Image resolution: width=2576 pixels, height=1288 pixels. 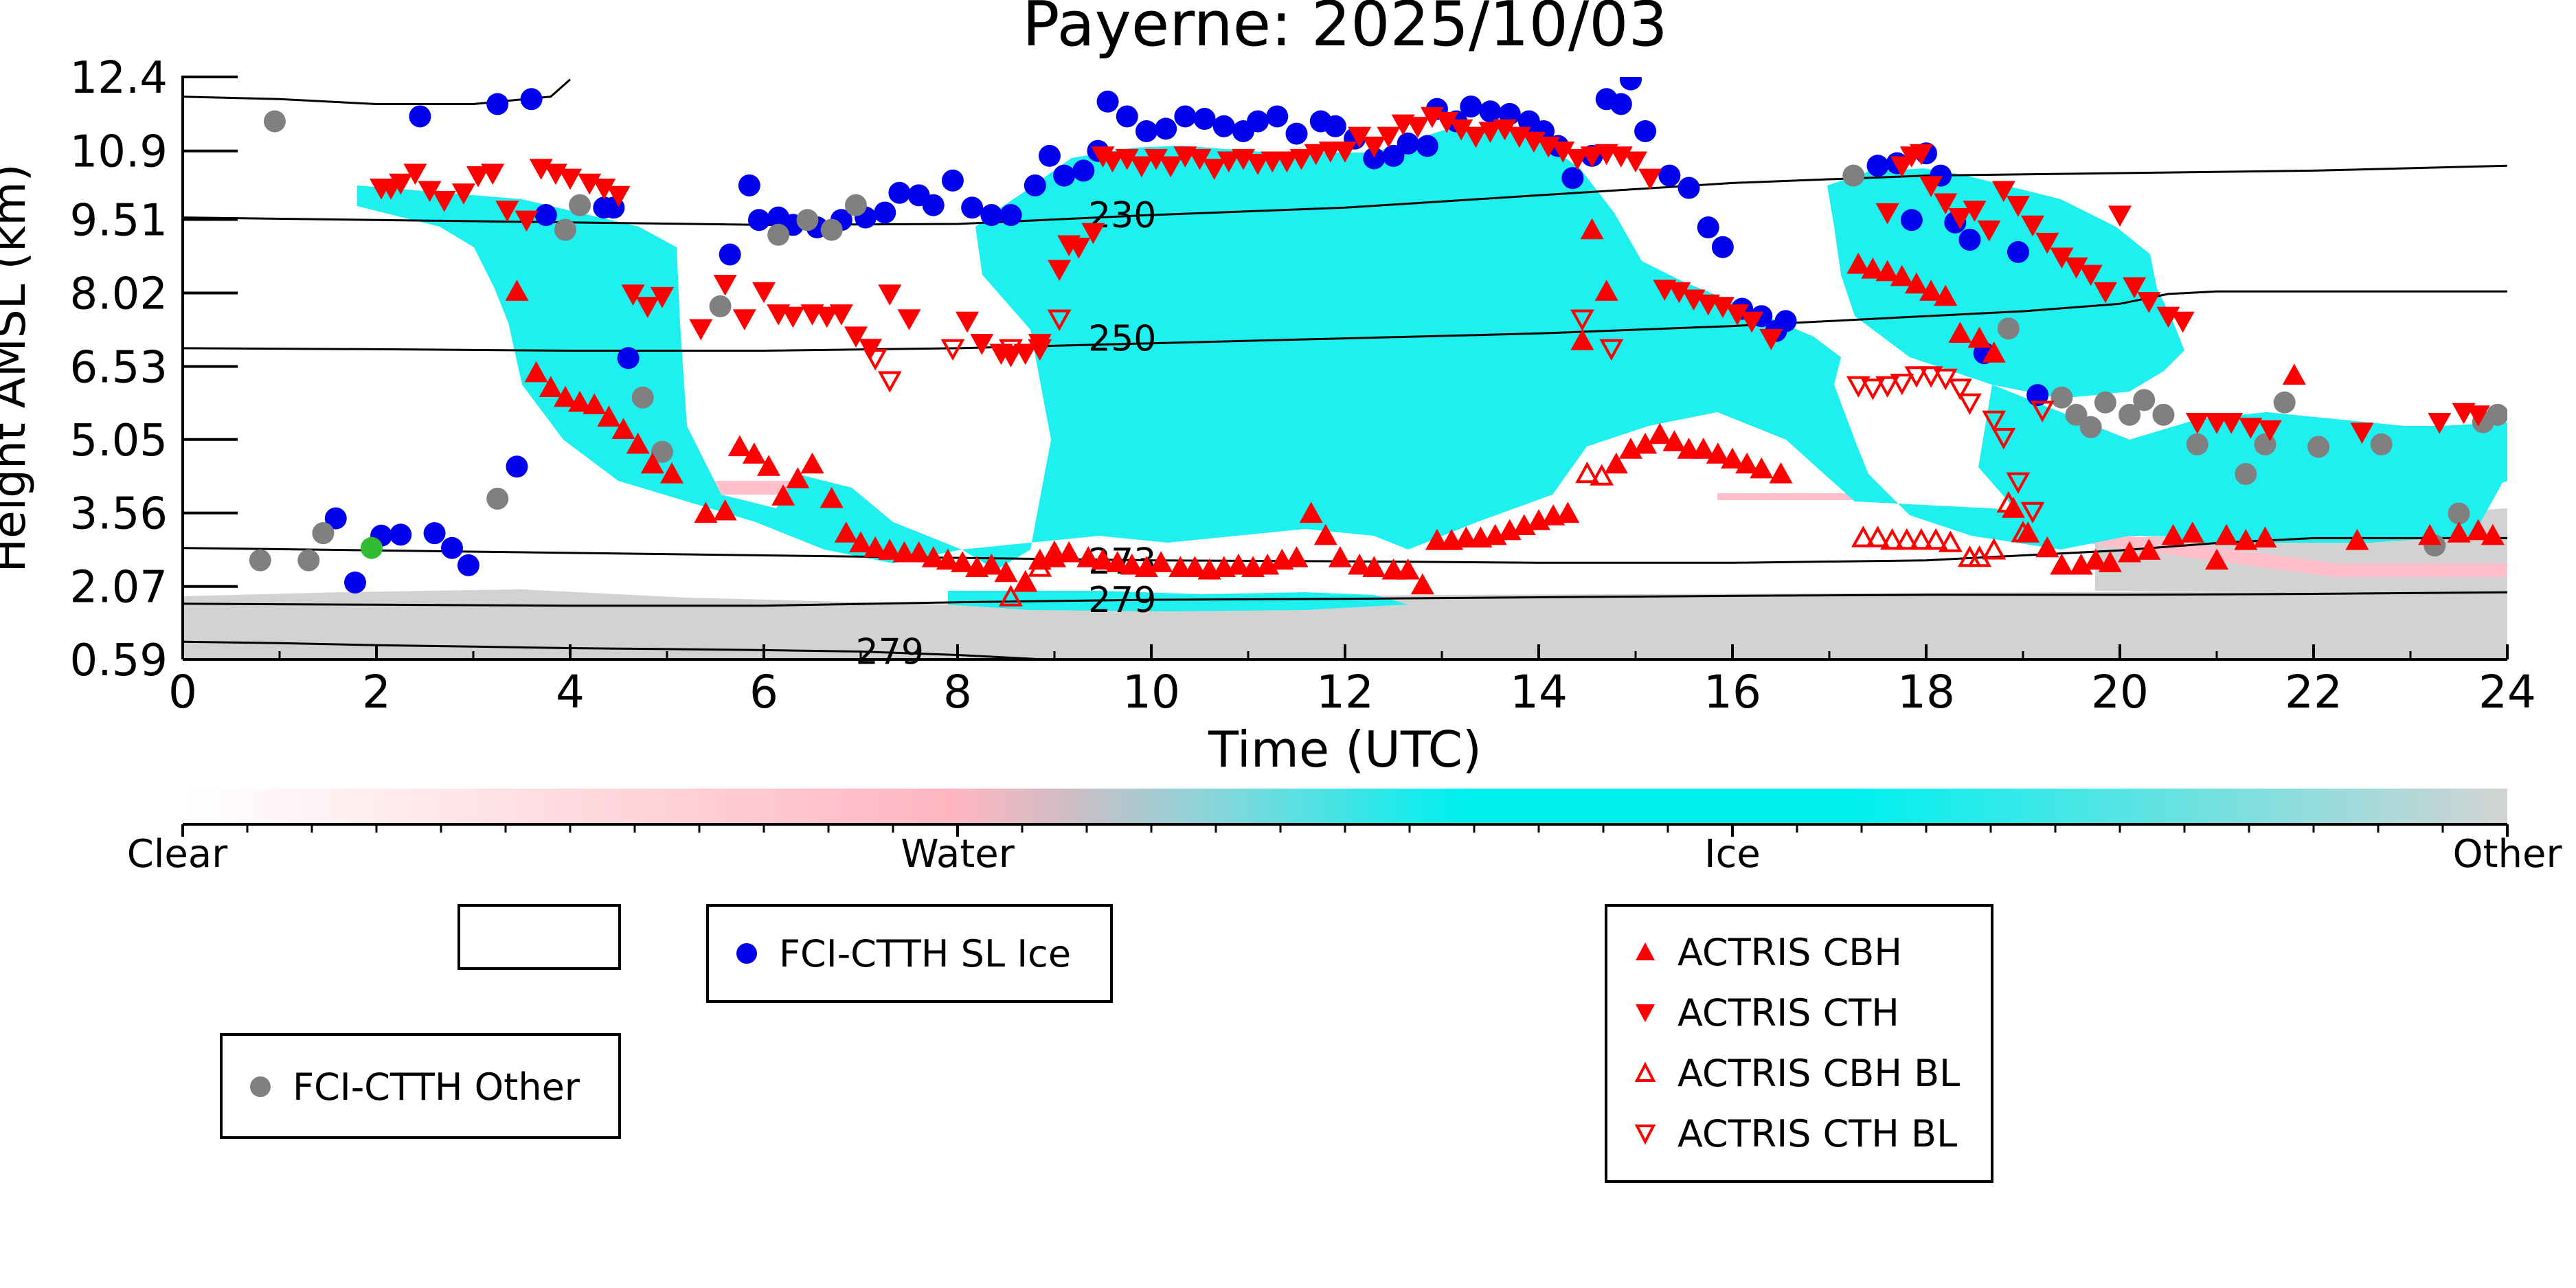 I want to click on legend-entry-actris-cbh-bl: ACTRIS CBH BL, so click(x=1794, y=1073).